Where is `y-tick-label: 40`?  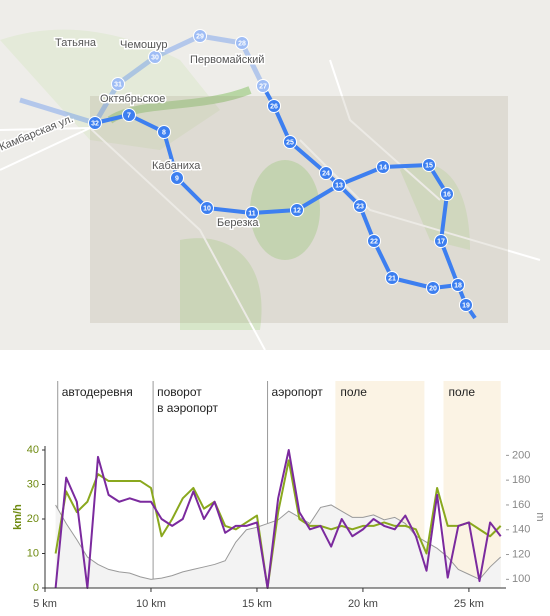 y-tick-label: 40 is located at coordinates (33, 450).